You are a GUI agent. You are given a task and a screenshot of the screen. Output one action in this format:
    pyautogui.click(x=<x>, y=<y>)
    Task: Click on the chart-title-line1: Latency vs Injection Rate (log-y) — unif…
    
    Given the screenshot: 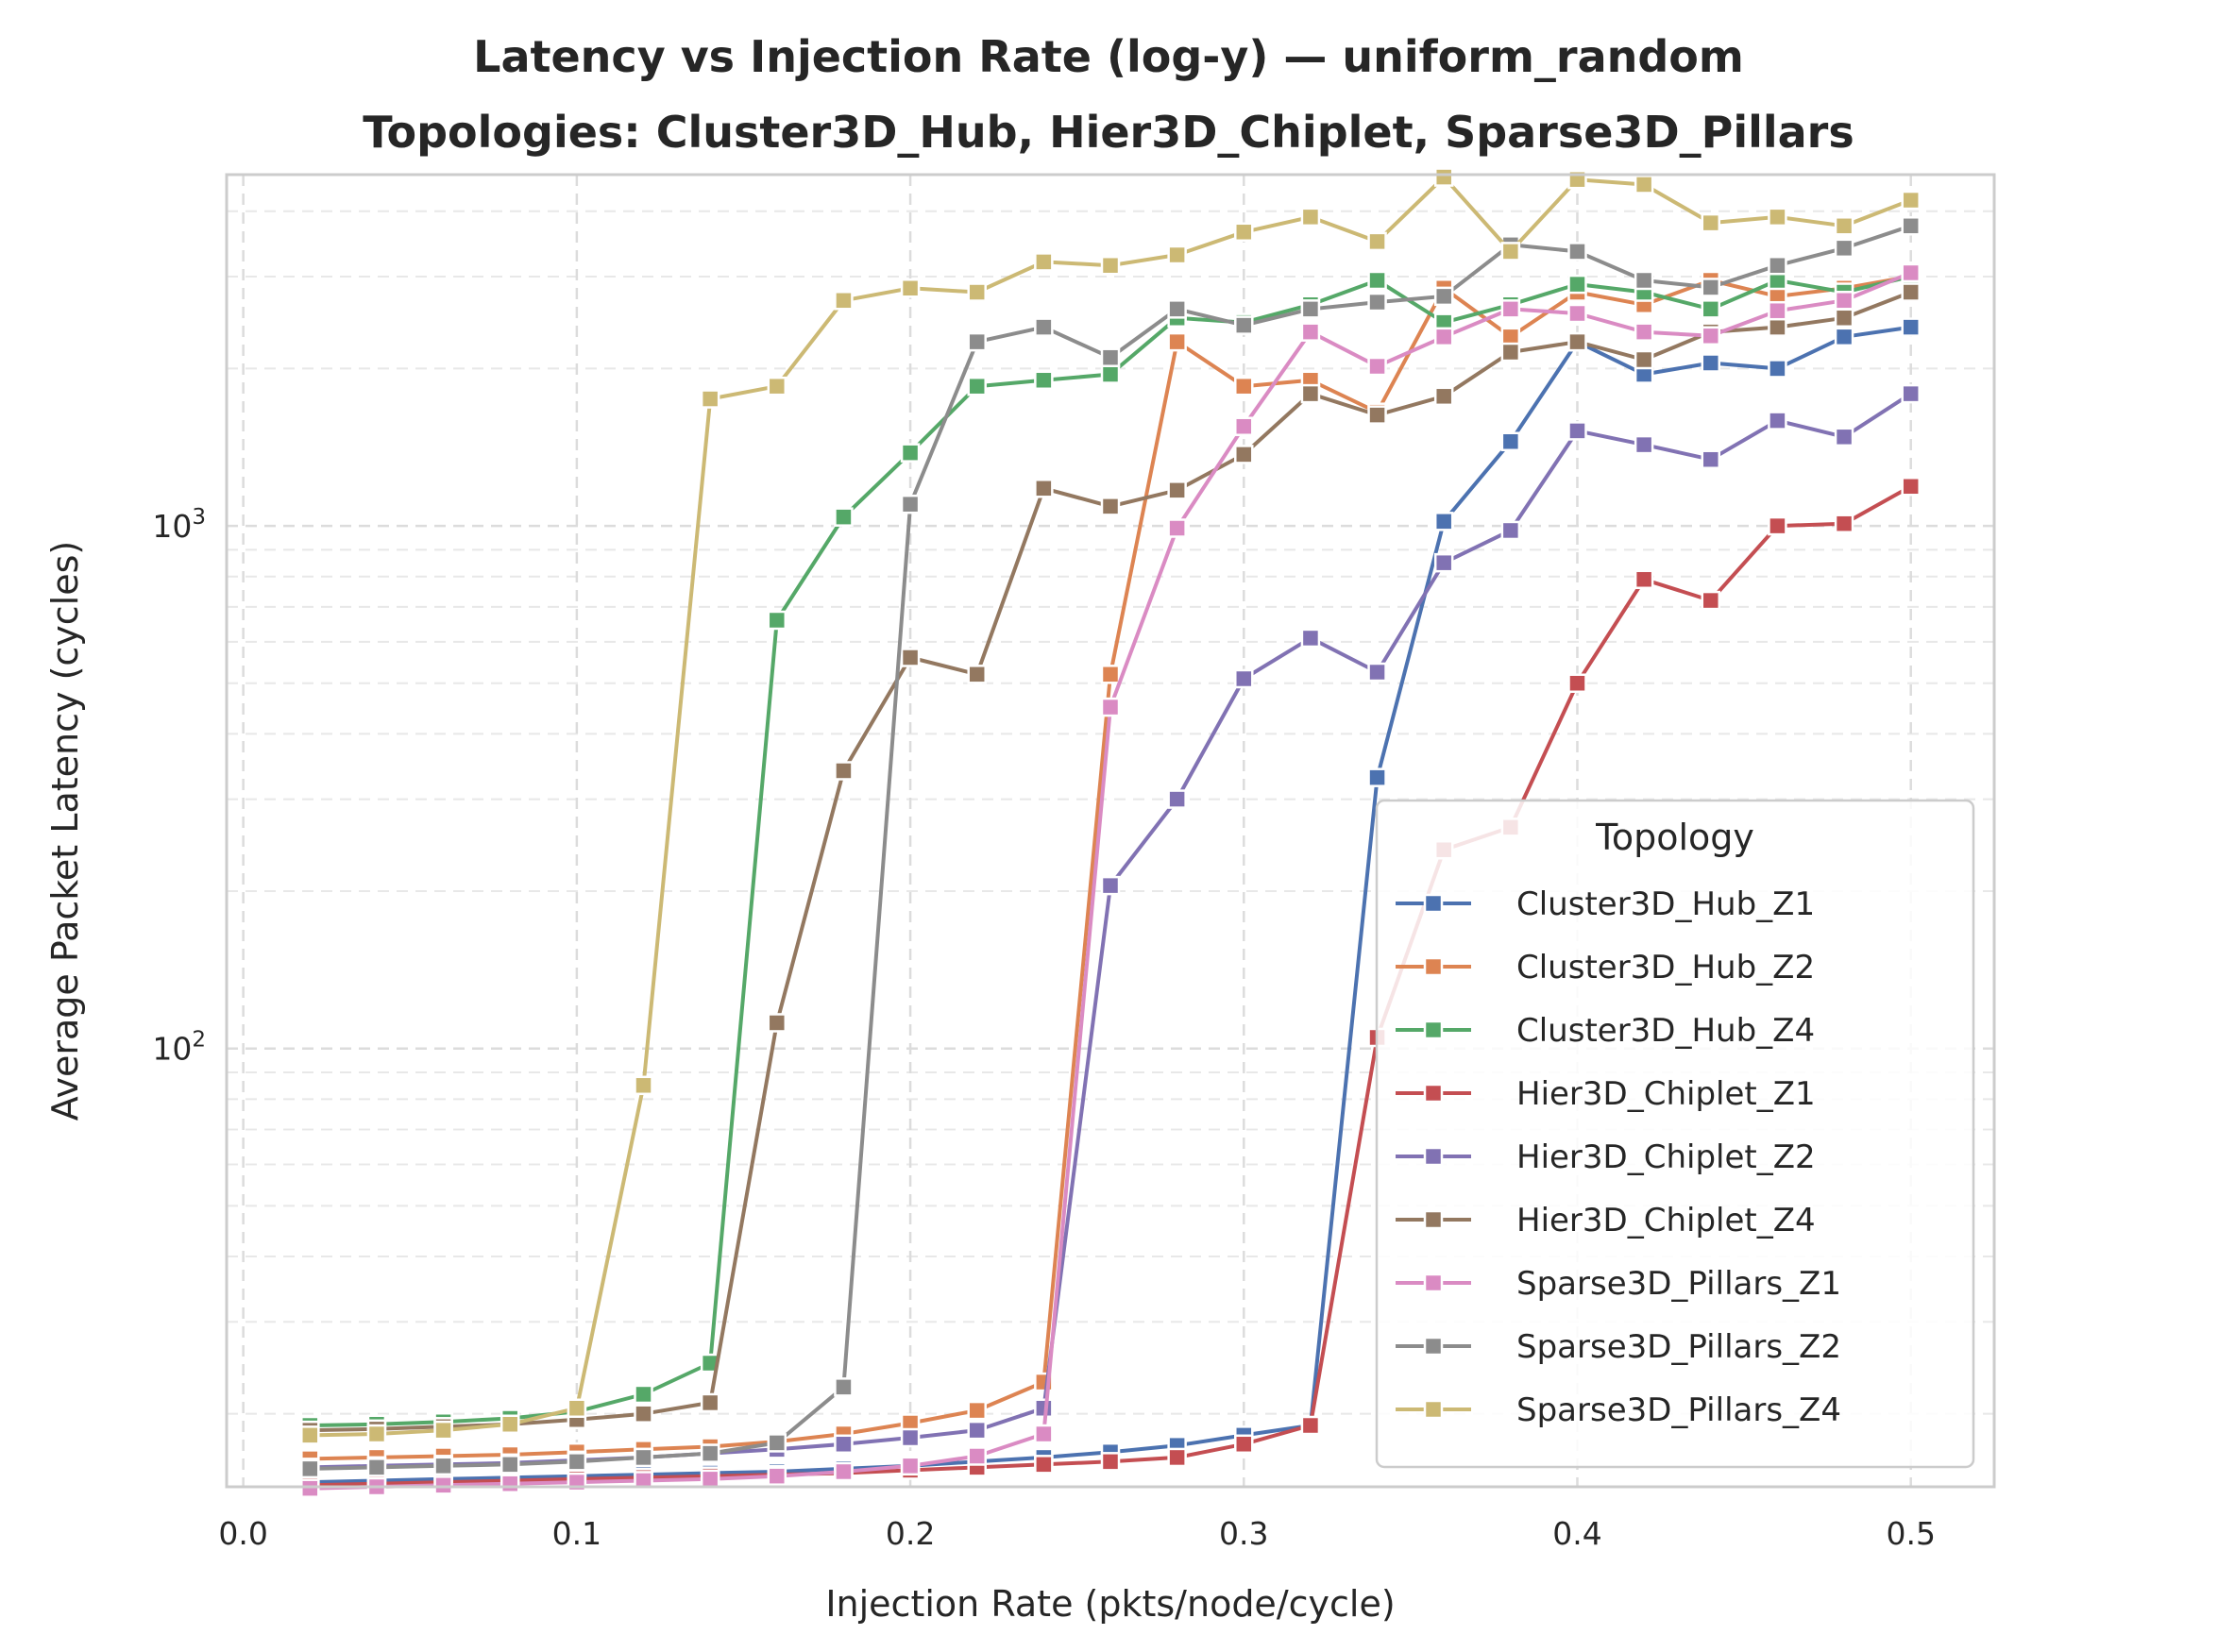 What is the action you would take?
    pyautogui.click(x=1108, y=56)
    